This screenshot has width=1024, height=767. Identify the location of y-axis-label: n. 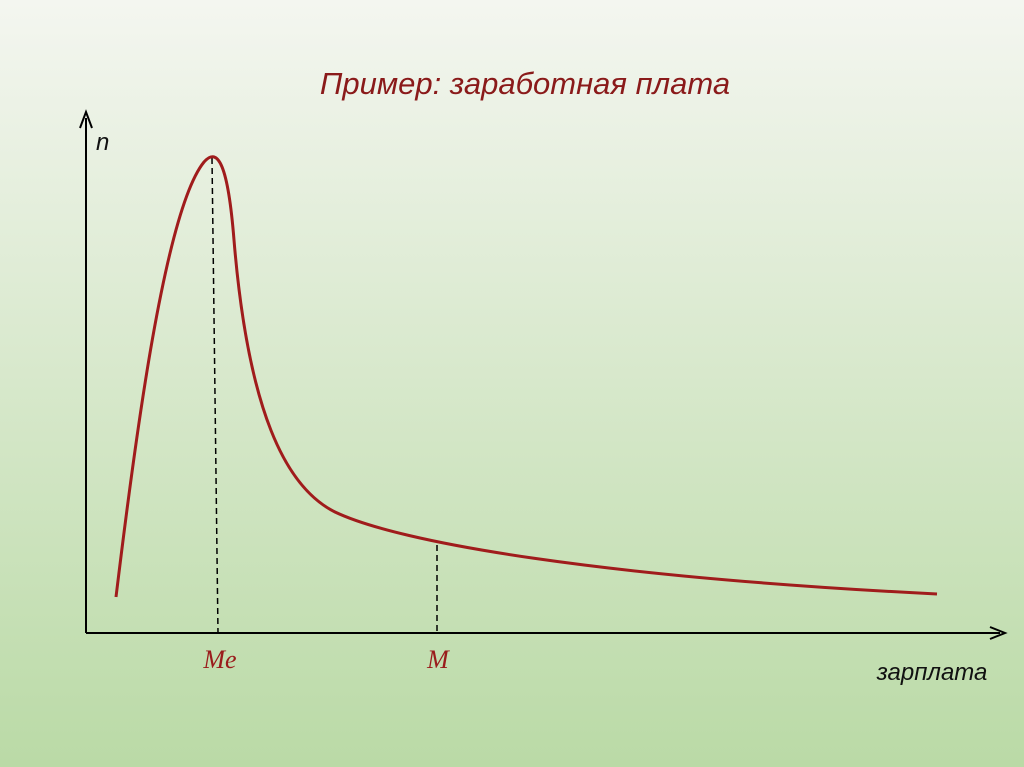
(102, 142).